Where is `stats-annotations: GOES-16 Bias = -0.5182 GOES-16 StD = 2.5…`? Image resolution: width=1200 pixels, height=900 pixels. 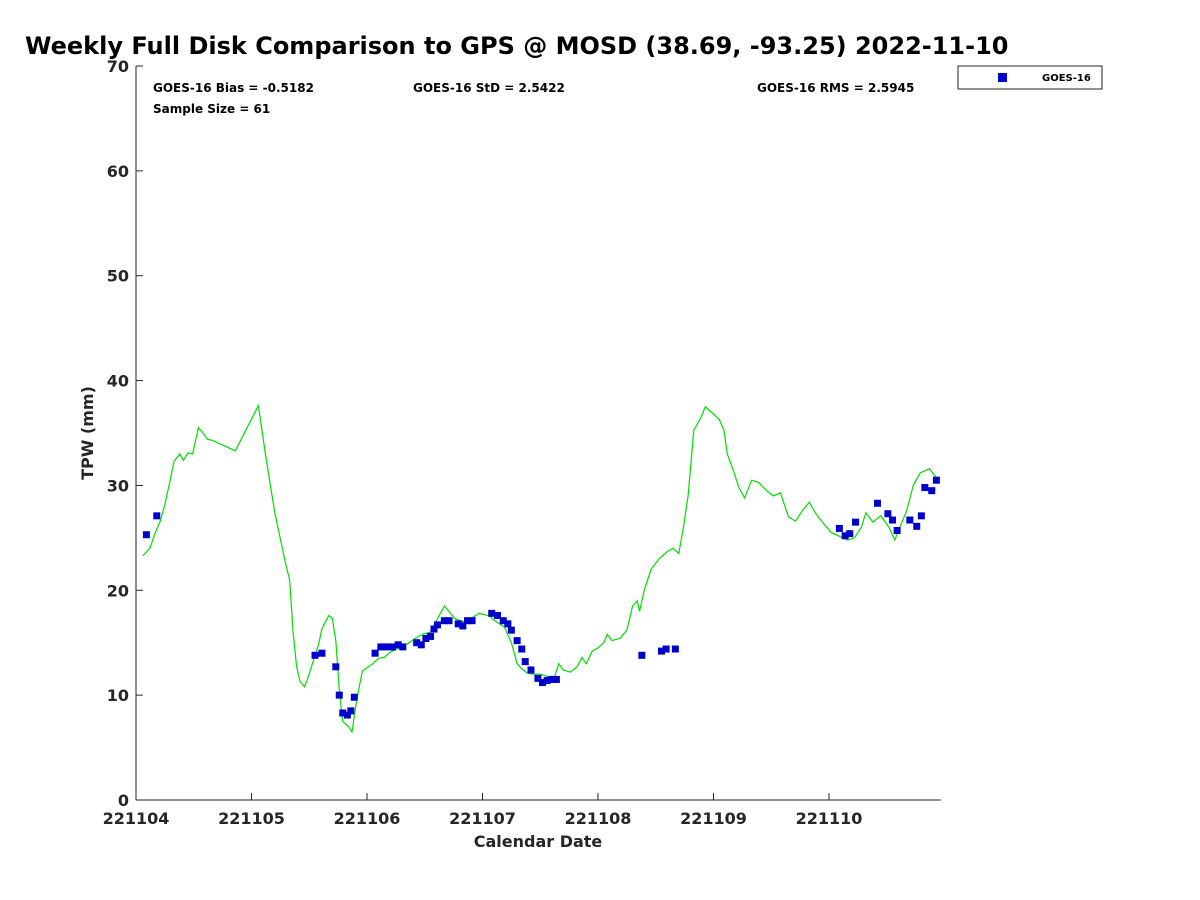 stats-annotations: GOES-16 Bias = -0.5182 GOES-16 StD = 2.5… is located at coordinates (533, 98).